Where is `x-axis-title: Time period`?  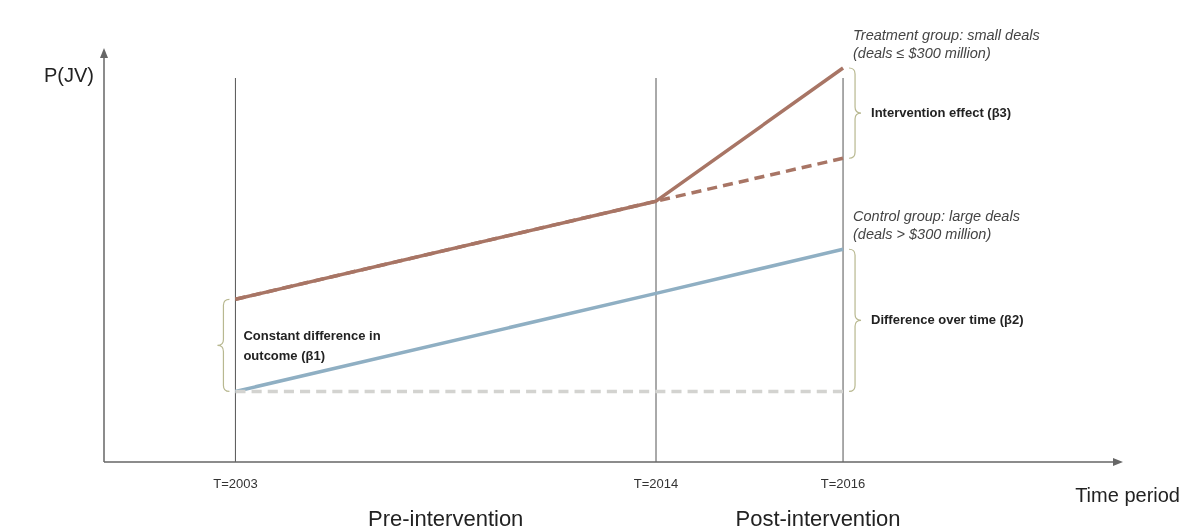 x-axis-title: Time period is located at coordinates (1127, 495).